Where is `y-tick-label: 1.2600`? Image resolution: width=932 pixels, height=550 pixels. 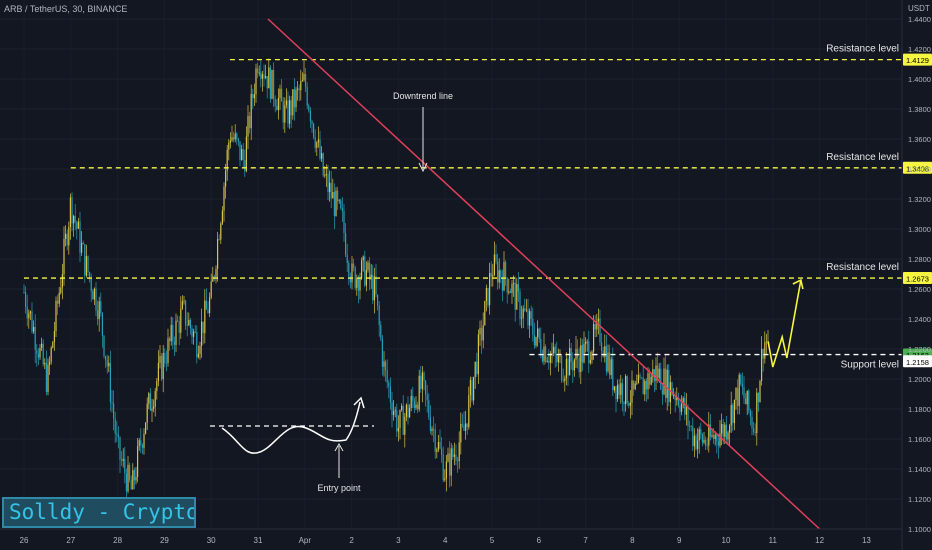
y-tick-label: 1.2600 is located at coordinates (919, 289).